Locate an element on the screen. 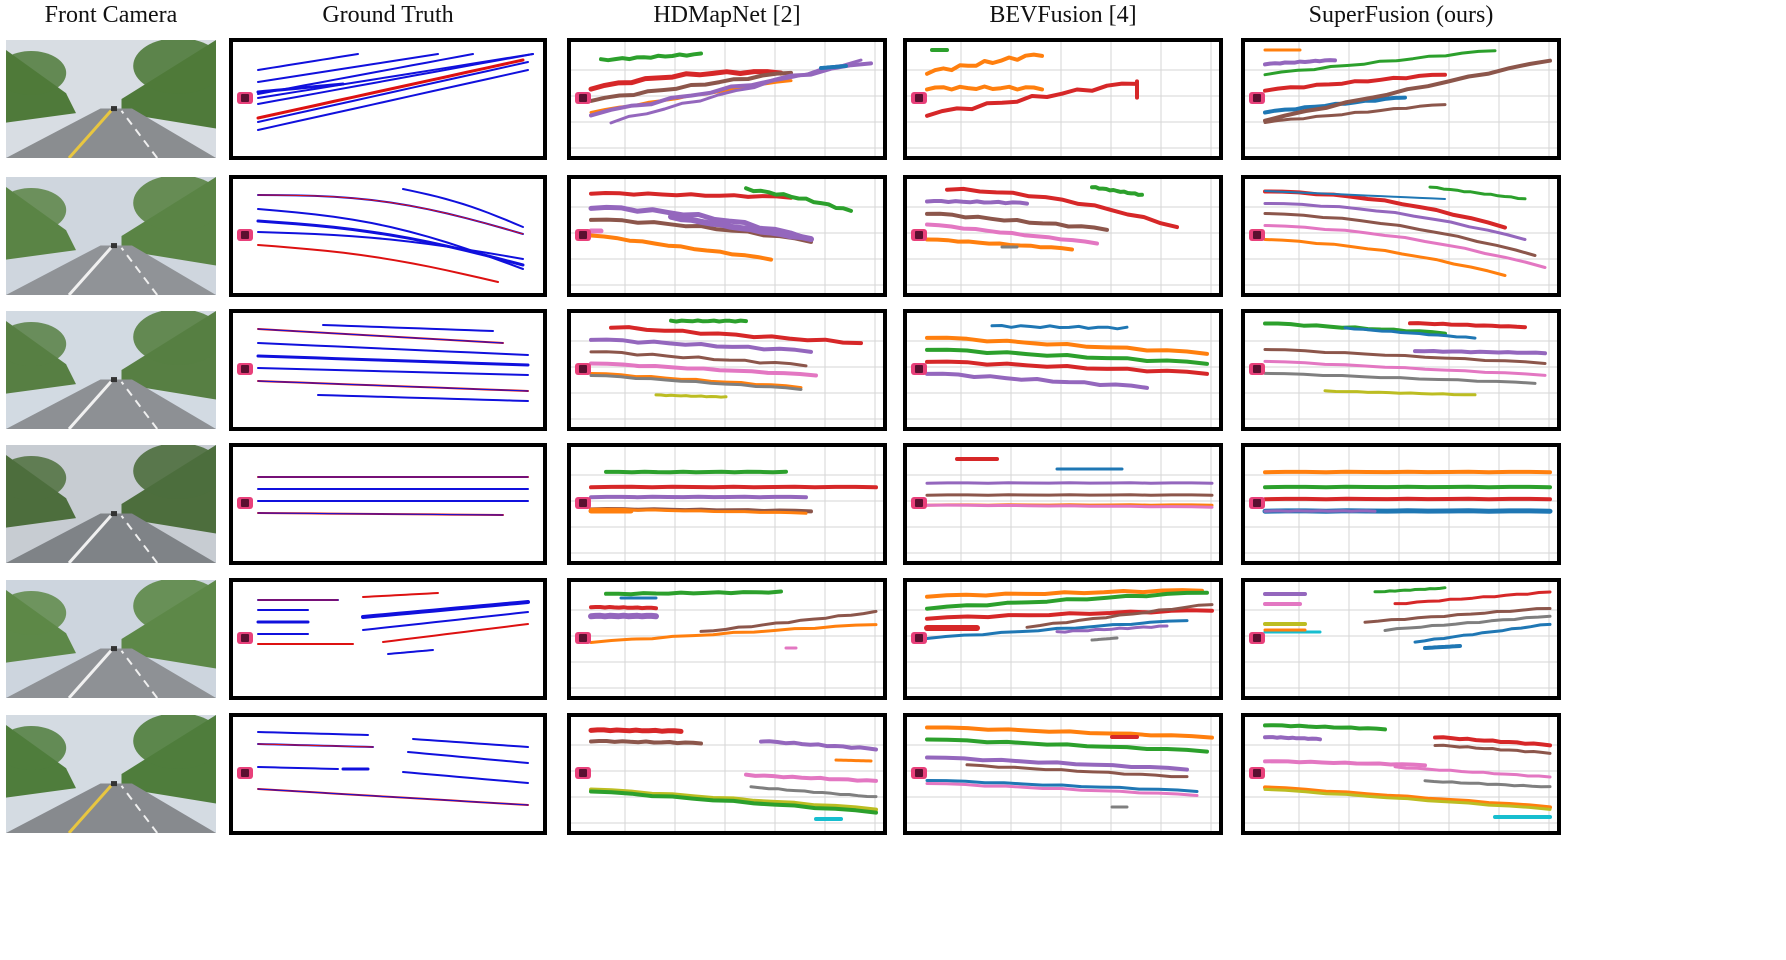 Image resolution: width=1786 pixels, height=960 pixels. front-camera-image is located at coordinates (111, 99).